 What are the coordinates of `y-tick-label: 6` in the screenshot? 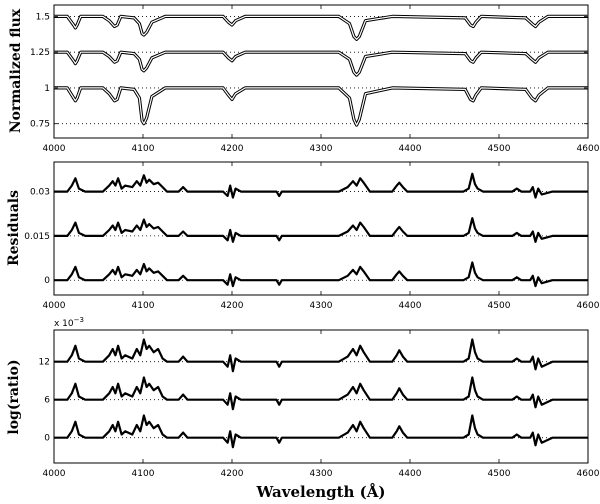 It's located at (47, 401).